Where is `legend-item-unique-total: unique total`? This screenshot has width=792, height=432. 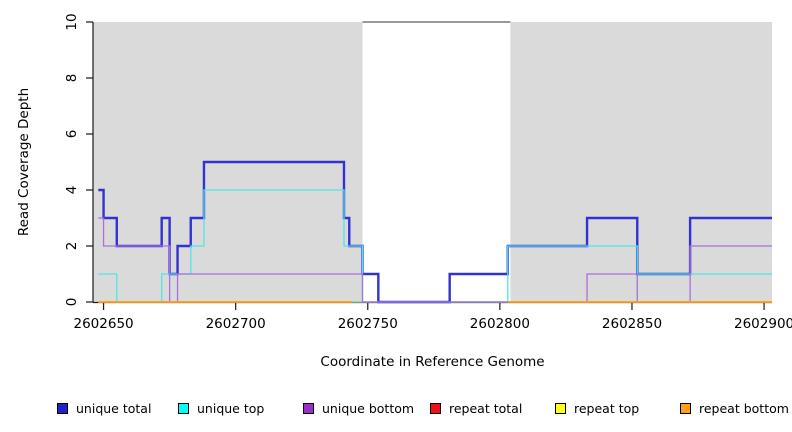
legend-item-unique-total: unique total is located at coordinates (104, 408).